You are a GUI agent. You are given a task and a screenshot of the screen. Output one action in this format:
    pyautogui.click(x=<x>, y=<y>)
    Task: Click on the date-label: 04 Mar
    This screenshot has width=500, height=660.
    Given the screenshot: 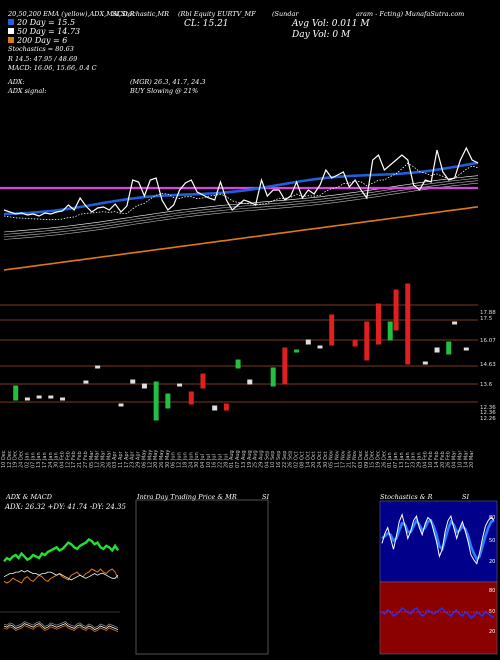 What is the action you would take?
    pyautogui.click(x=455, y=459)
    